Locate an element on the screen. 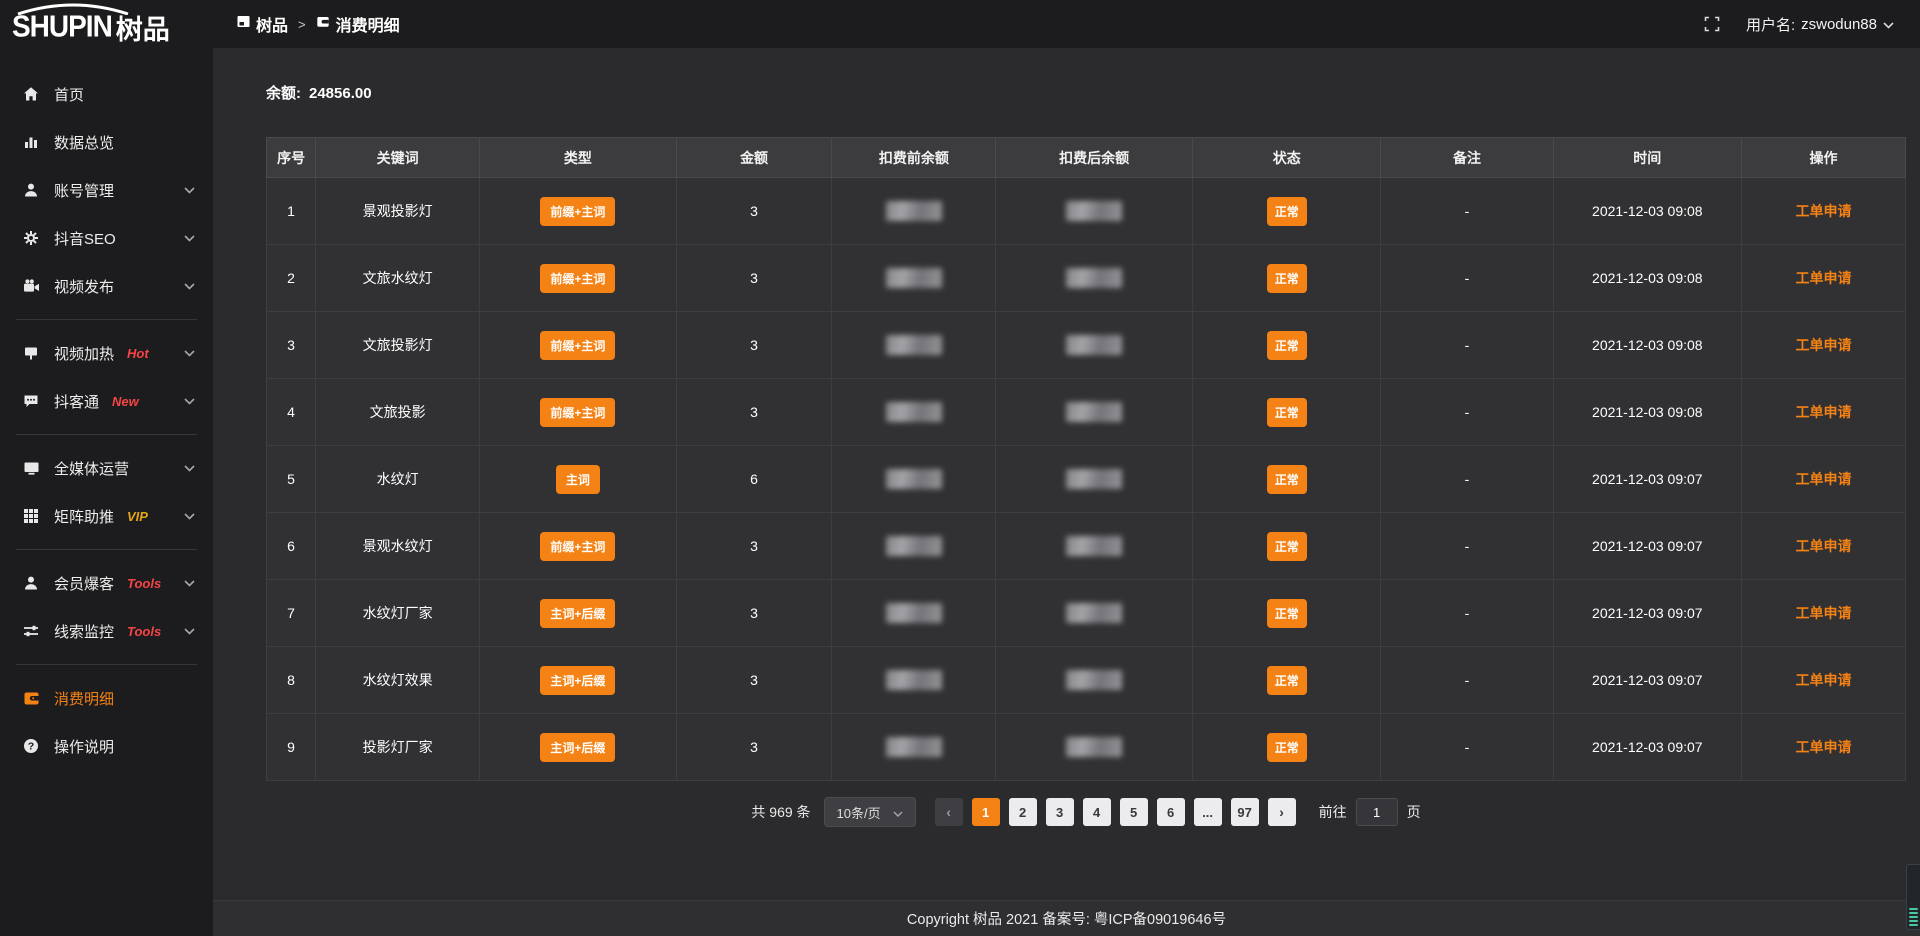 This screenshot has height=936, width=1920. page-button-5: 5 is located at coordinates (1133, 812).